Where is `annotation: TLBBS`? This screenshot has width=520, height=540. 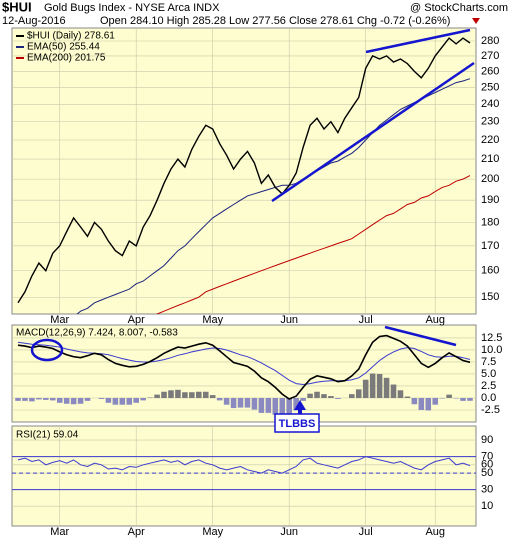 annotation: TLBBS is located at coordinates (297, 424).